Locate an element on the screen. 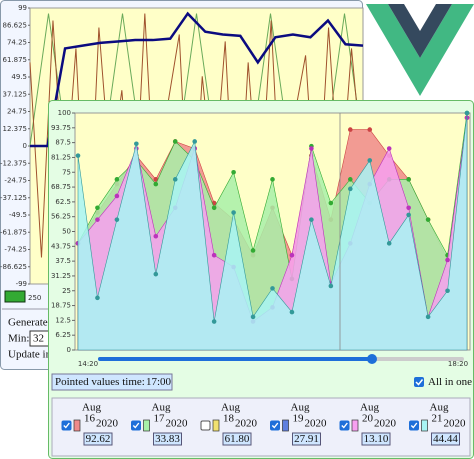 This screenshot has width=474, height=459. legend-day: 20 is located at coordinates (368, 419).